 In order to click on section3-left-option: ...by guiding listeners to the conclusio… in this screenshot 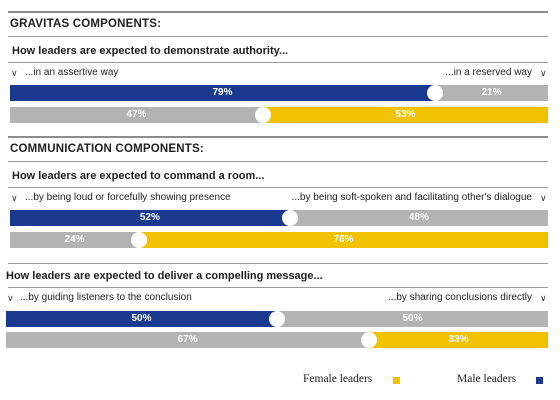, I will do `click(106, 297)`.